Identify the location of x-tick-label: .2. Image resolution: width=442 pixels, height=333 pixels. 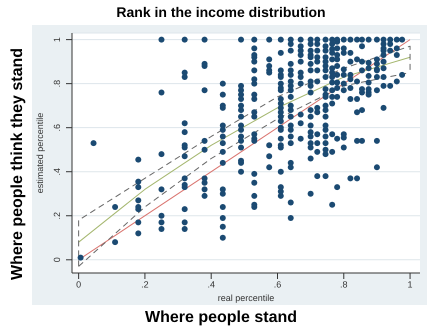
(145, 284).